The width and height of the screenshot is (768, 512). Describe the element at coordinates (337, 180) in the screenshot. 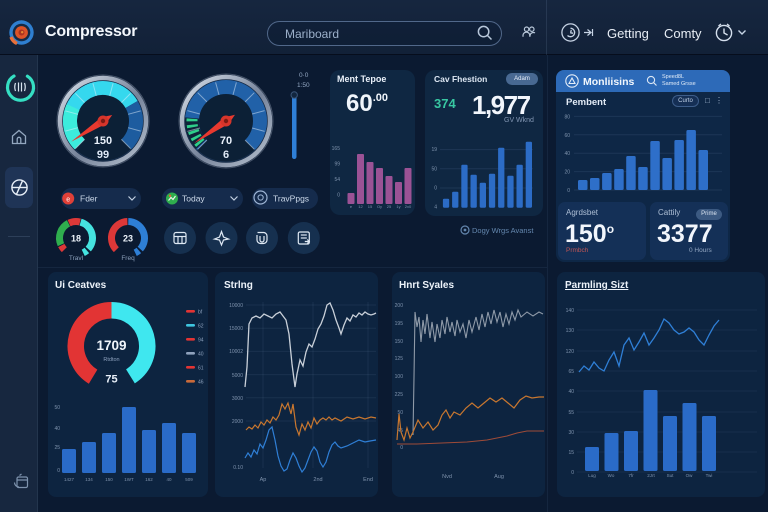

I see `svg-text: 54` at that location.